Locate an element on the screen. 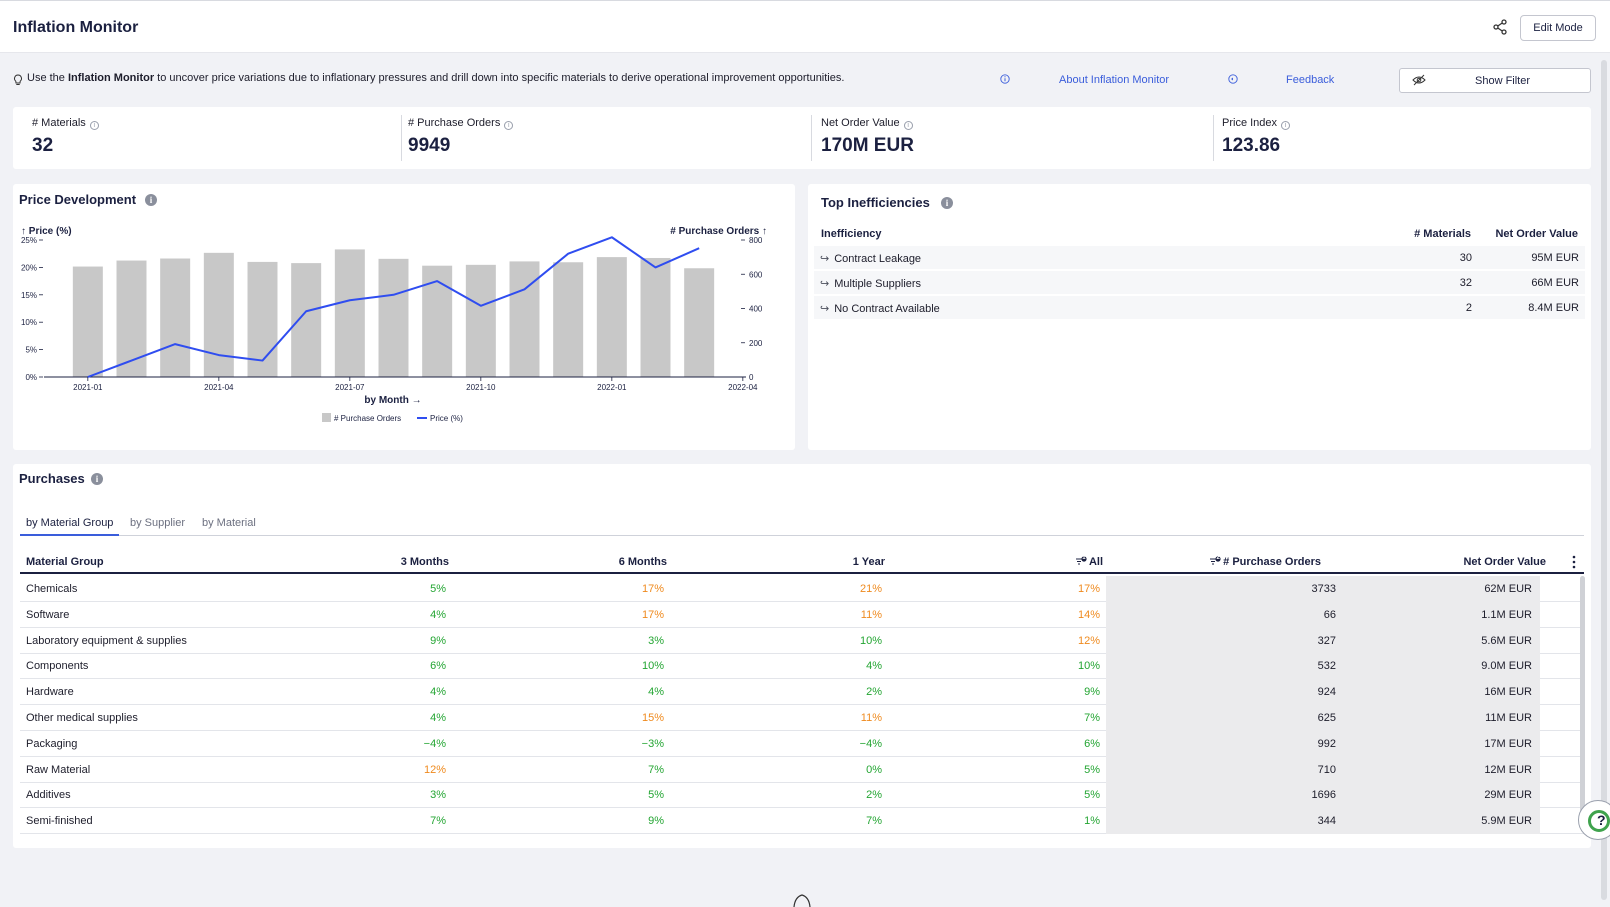 The image size is (1610, 907). cell-purchase-orders: 1696 is located at coordinates (1323, 795).